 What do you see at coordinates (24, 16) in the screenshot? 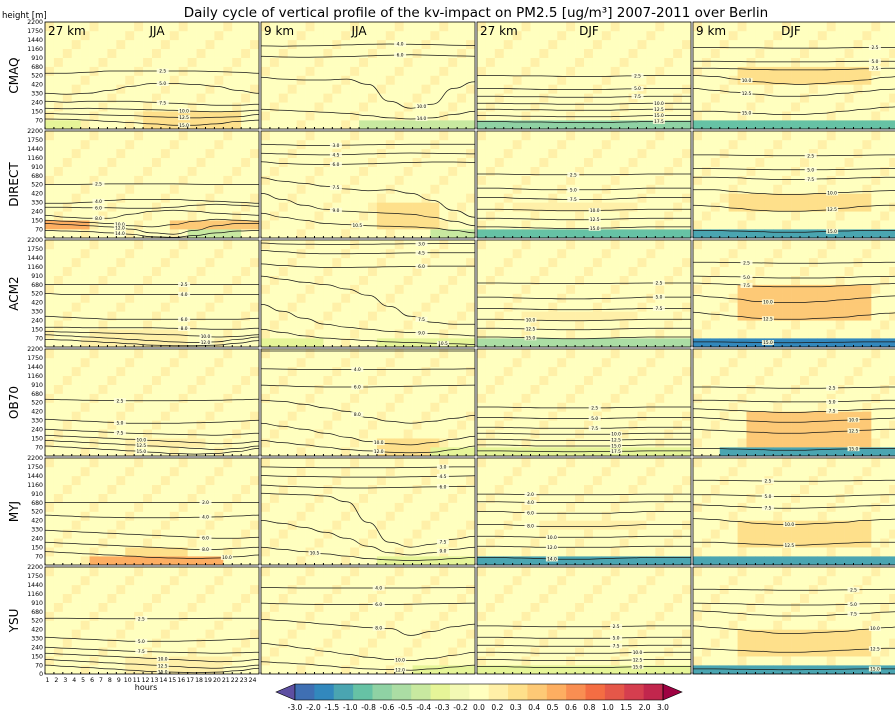
I see `y-axis-title: height [m]` at bounding box center [24, 16].